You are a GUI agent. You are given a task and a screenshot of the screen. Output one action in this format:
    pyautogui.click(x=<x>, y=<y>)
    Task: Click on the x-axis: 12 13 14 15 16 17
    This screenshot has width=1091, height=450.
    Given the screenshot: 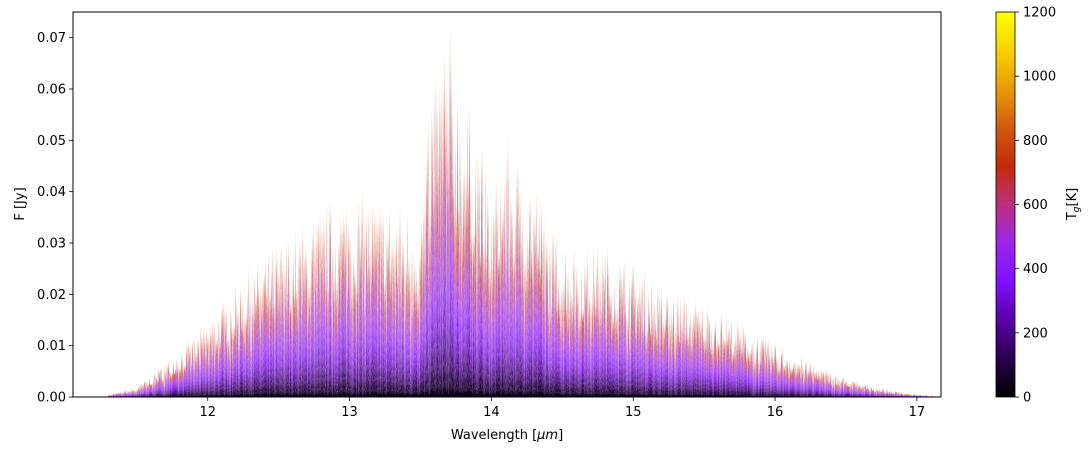 What is the action you would take?
    pyautogui.click(x=562, y=408)
    